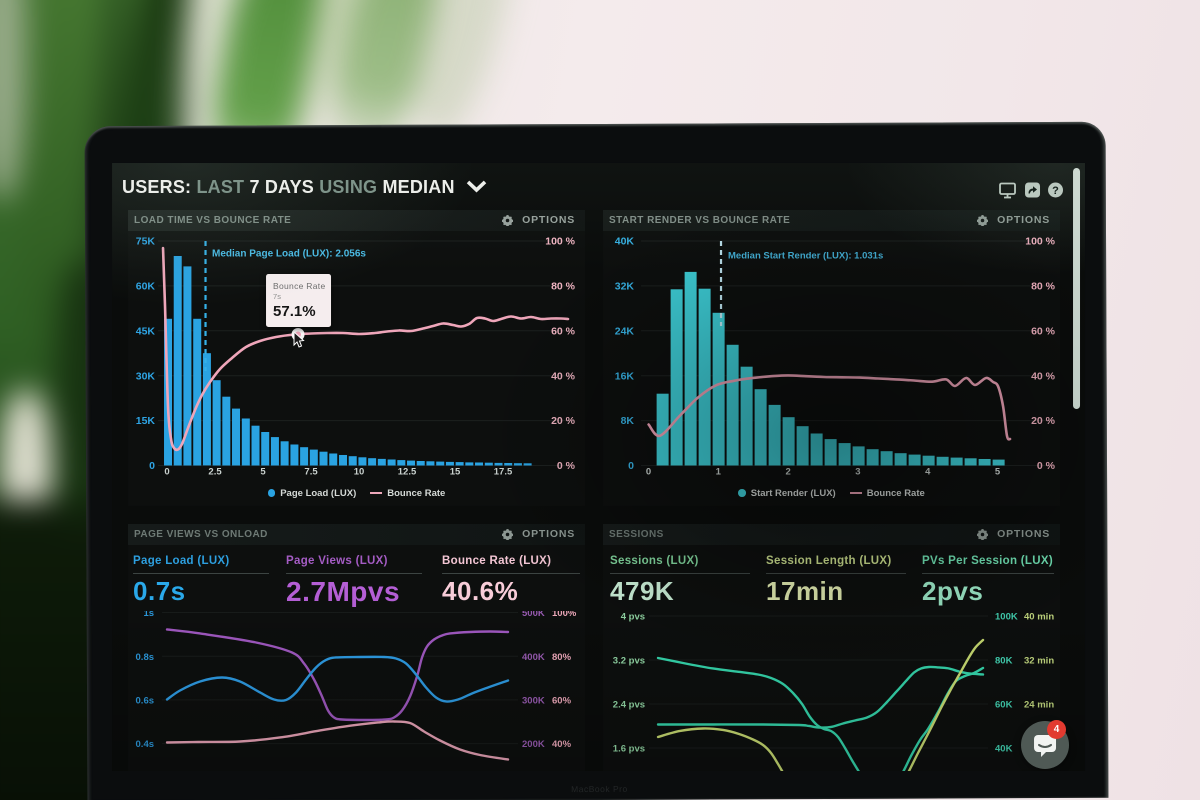  Describe the element at coordinates (145, 656) in the screenshot. I see `svg-text: 0.8s` at that location.